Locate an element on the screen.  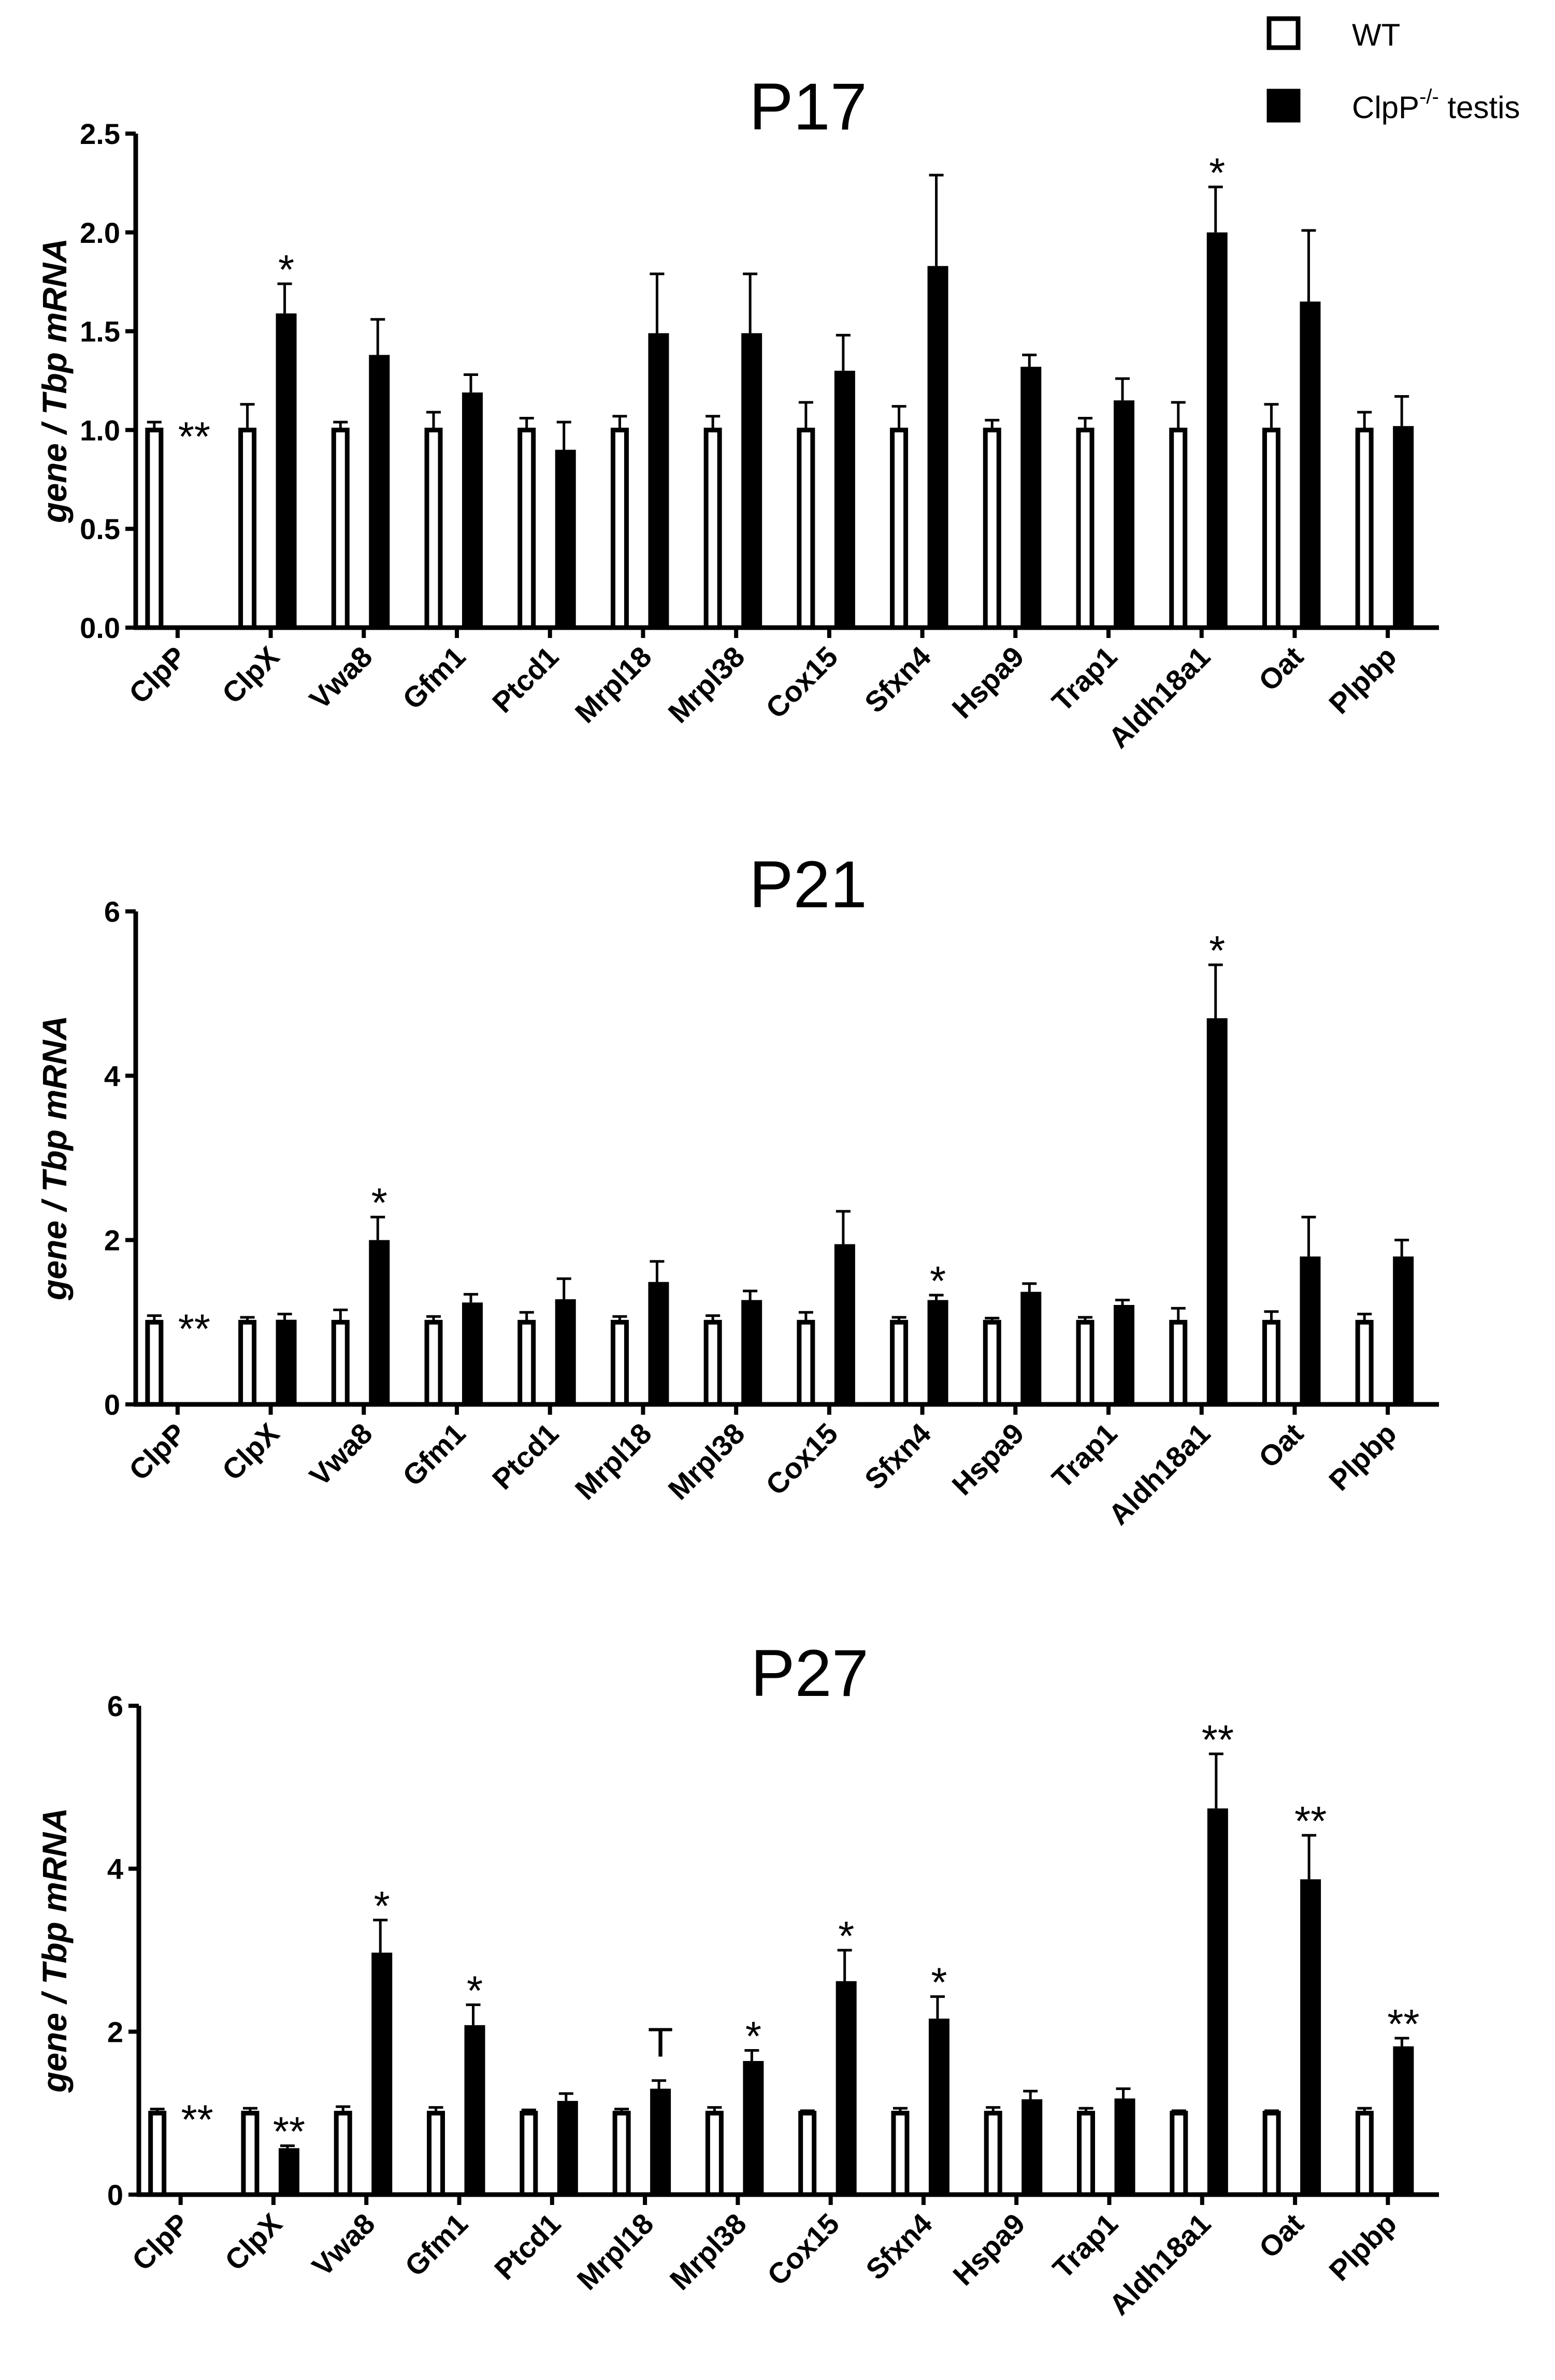
bar-ko-Mrpl38 is located at coordinates (753, 2127).